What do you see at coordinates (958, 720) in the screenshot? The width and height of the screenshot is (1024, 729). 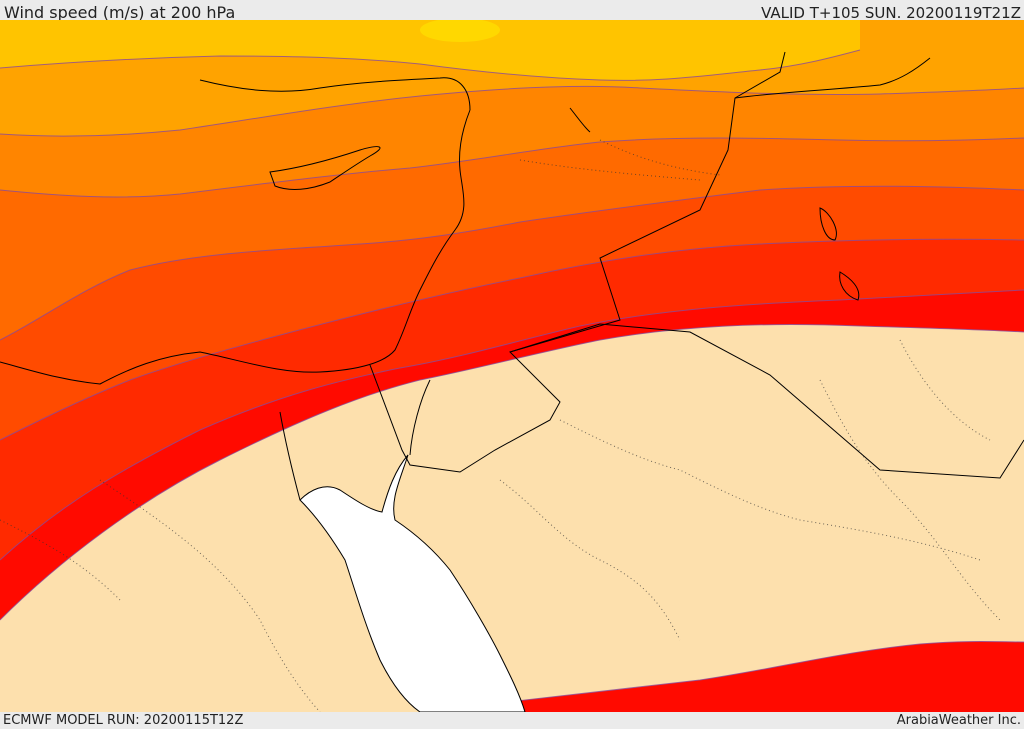 I see `credit: ArabiaWeather Inc.` at bounding box center [958, 720].